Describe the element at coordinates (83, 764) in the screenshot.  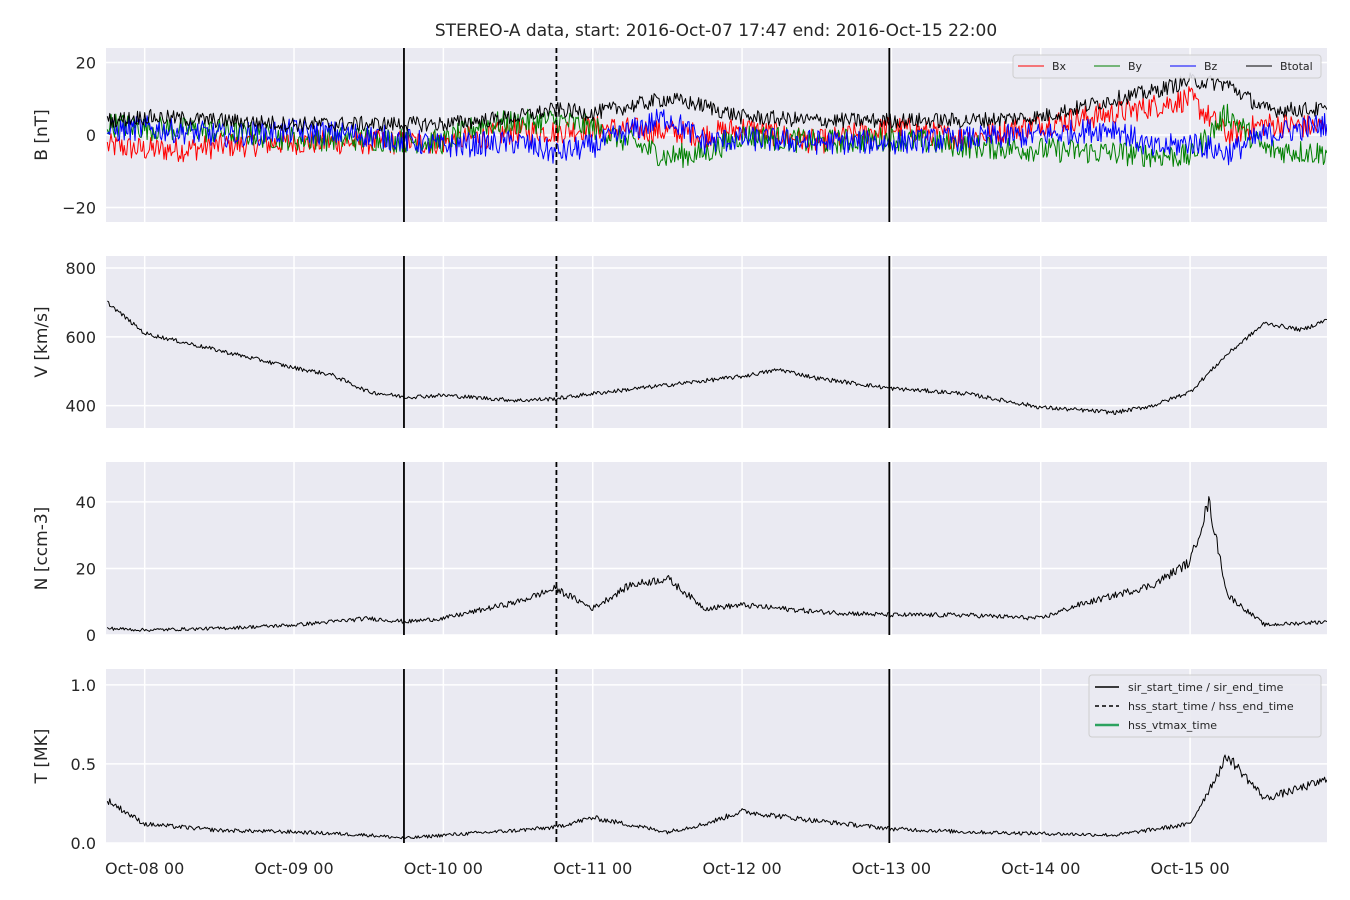
I see `y-tick-label: 0.5` at that location.